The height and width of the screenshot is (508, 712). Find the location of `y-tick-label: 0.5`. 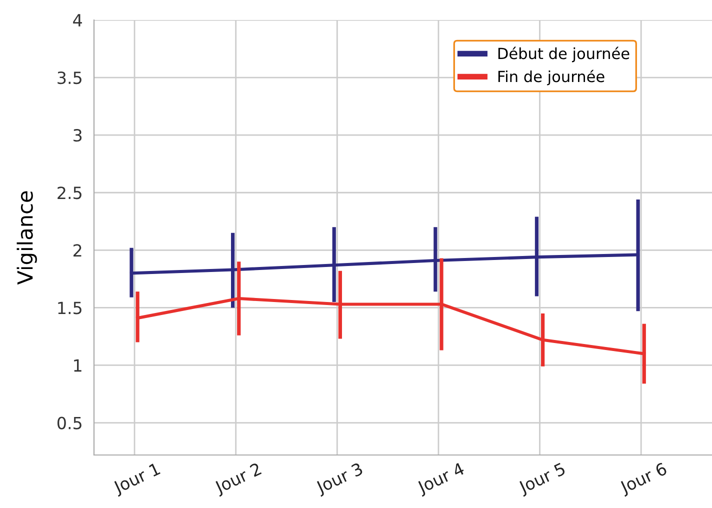

y-tick-label: 0.5 is located at coordinates (69, 423).